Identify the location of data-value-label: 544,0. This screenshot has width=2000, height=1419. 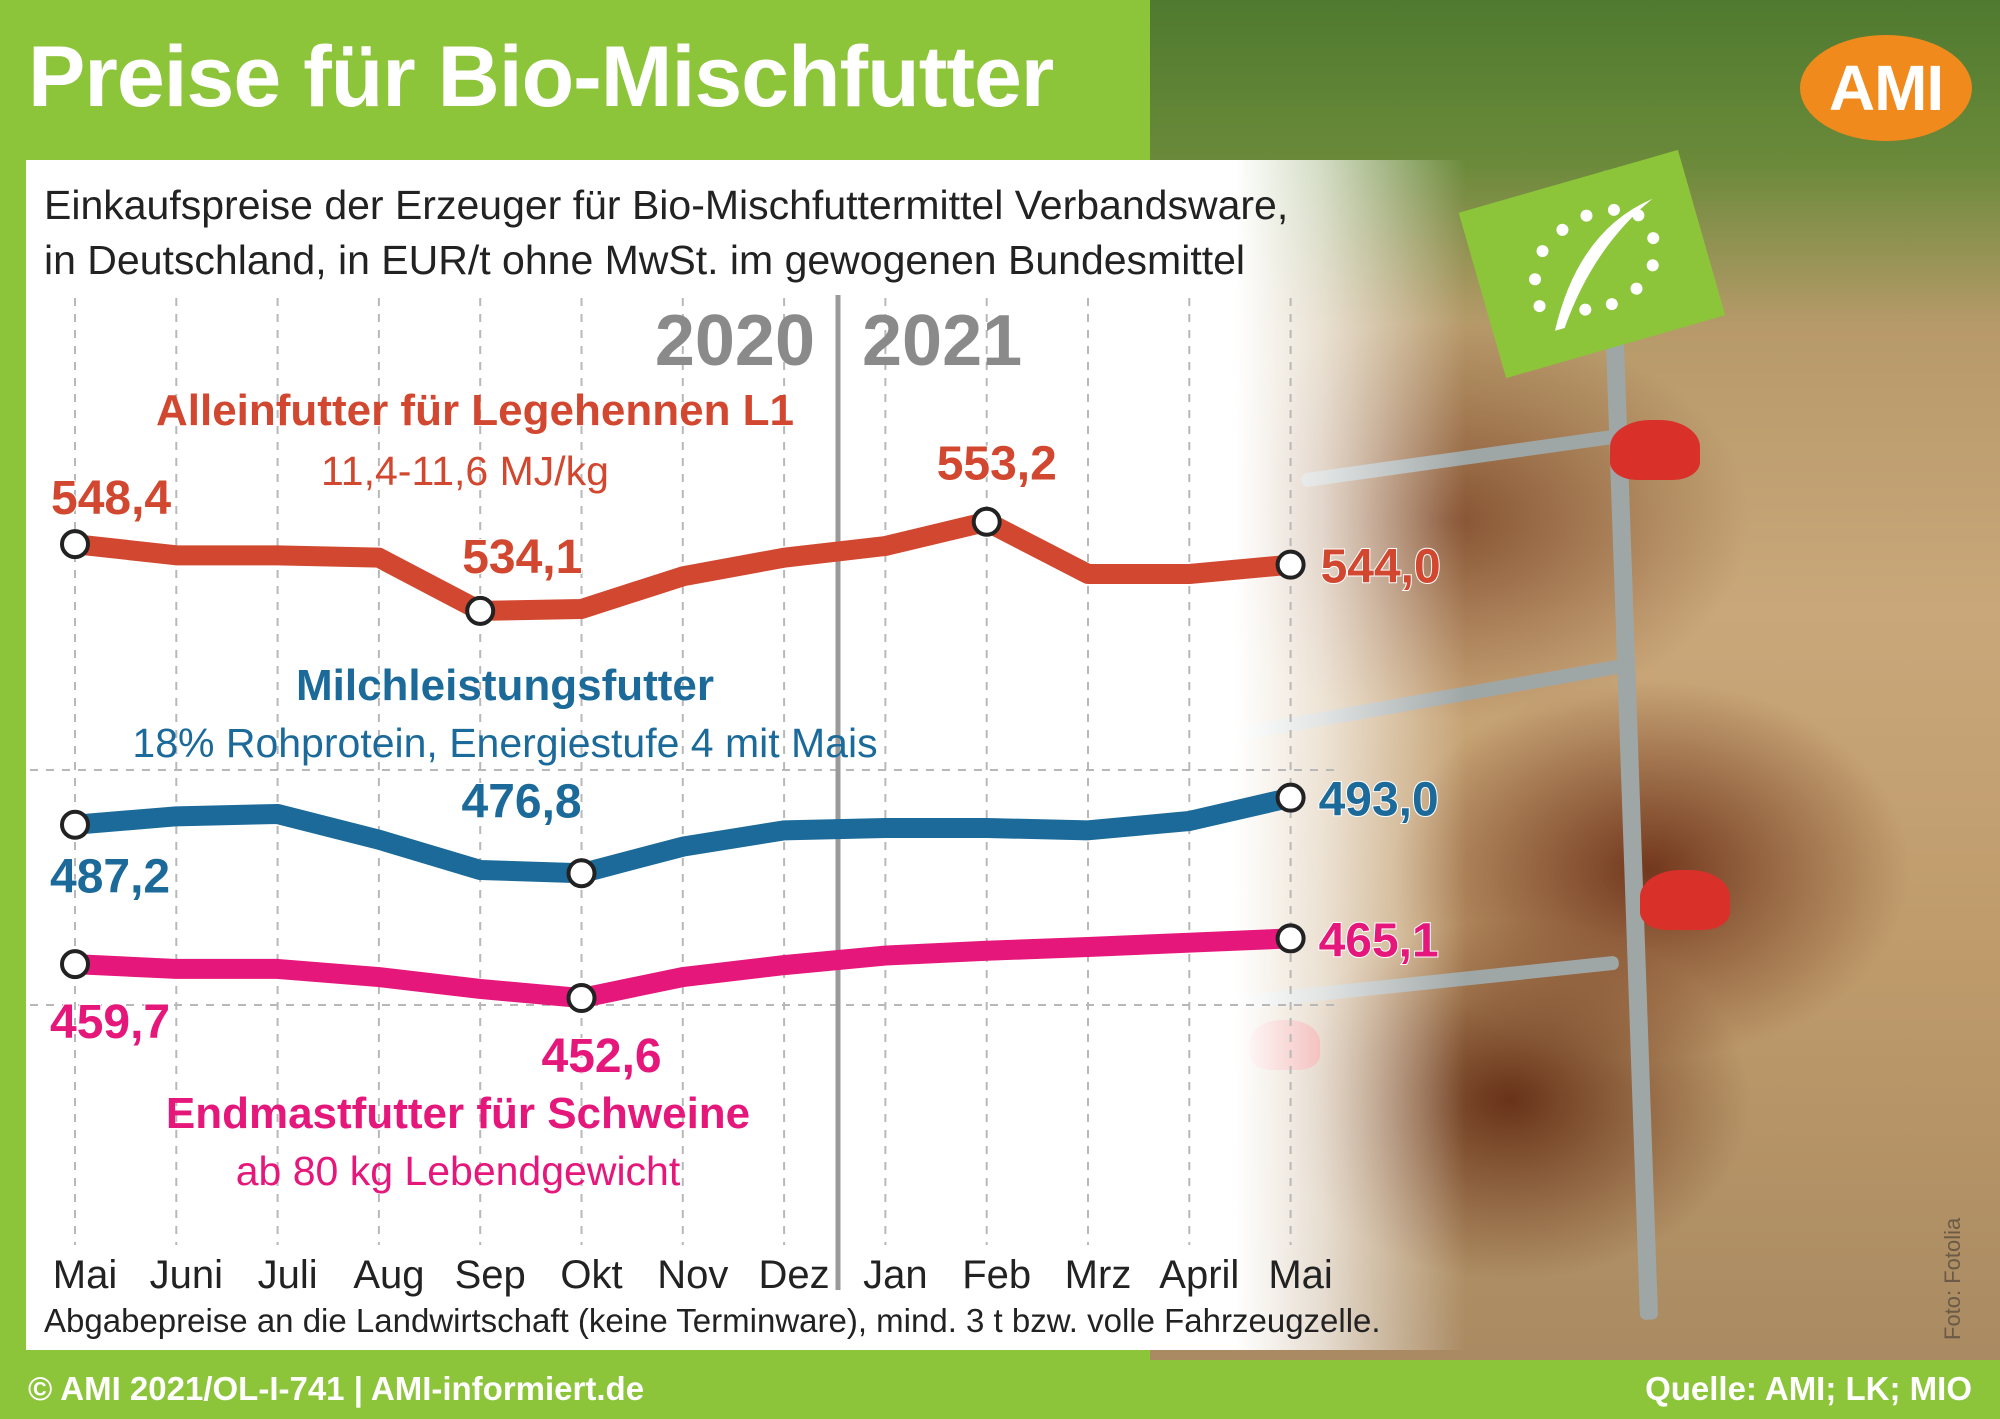
(1381, 567).